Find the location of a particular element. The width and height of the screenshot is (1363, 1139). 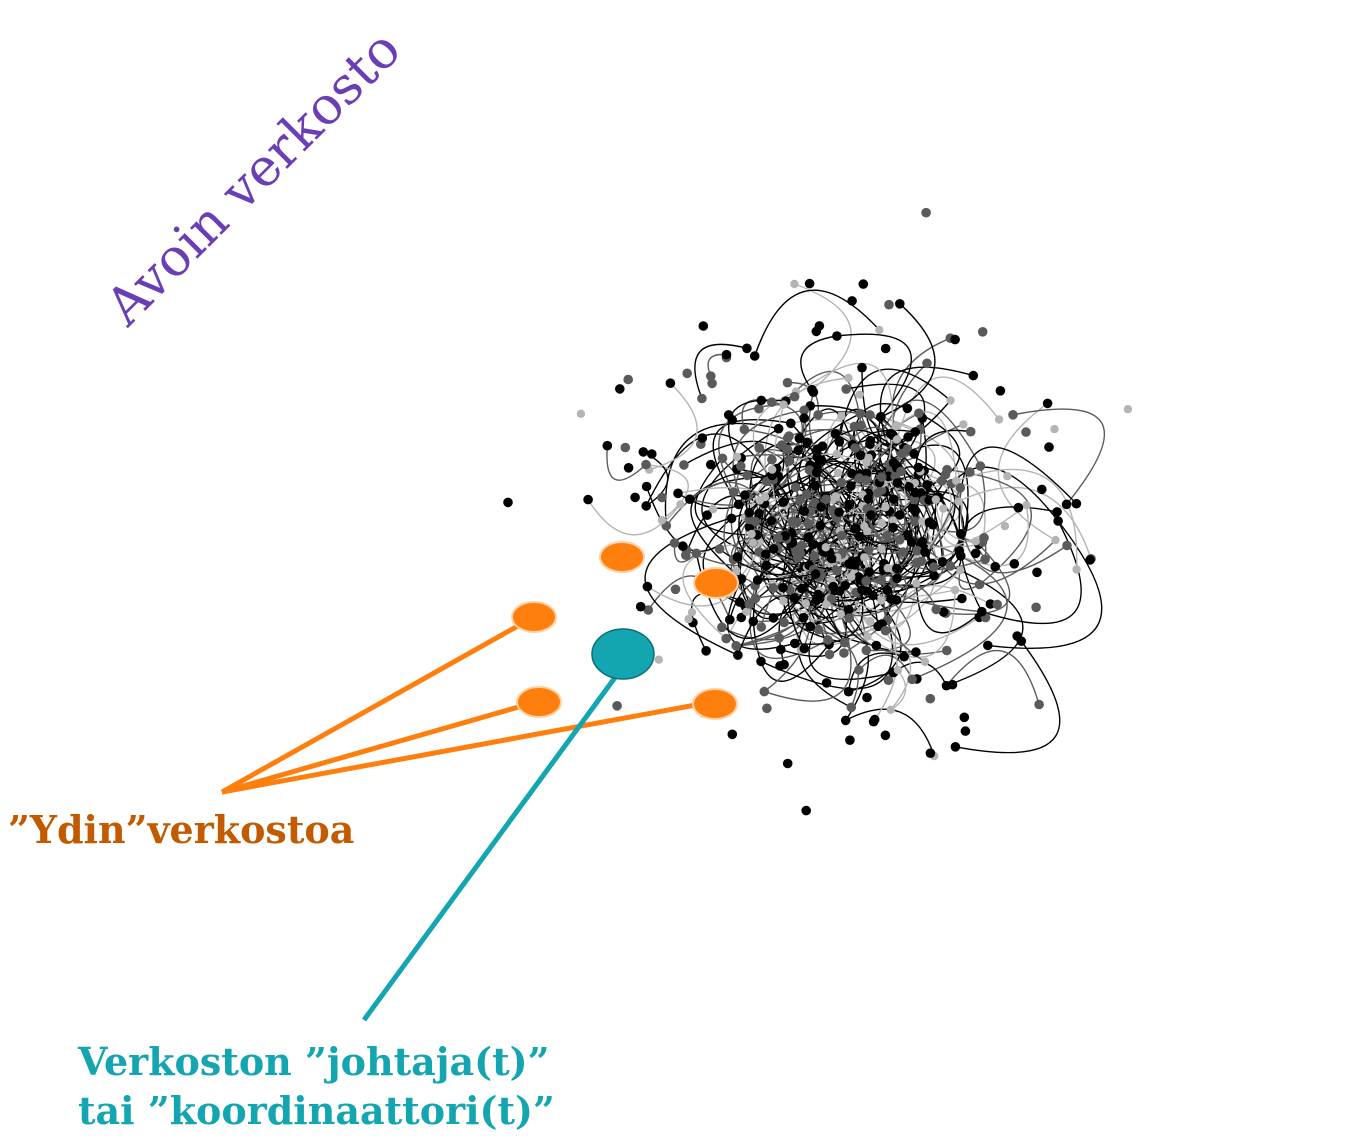

core-node is located at coordinates (715, 704).